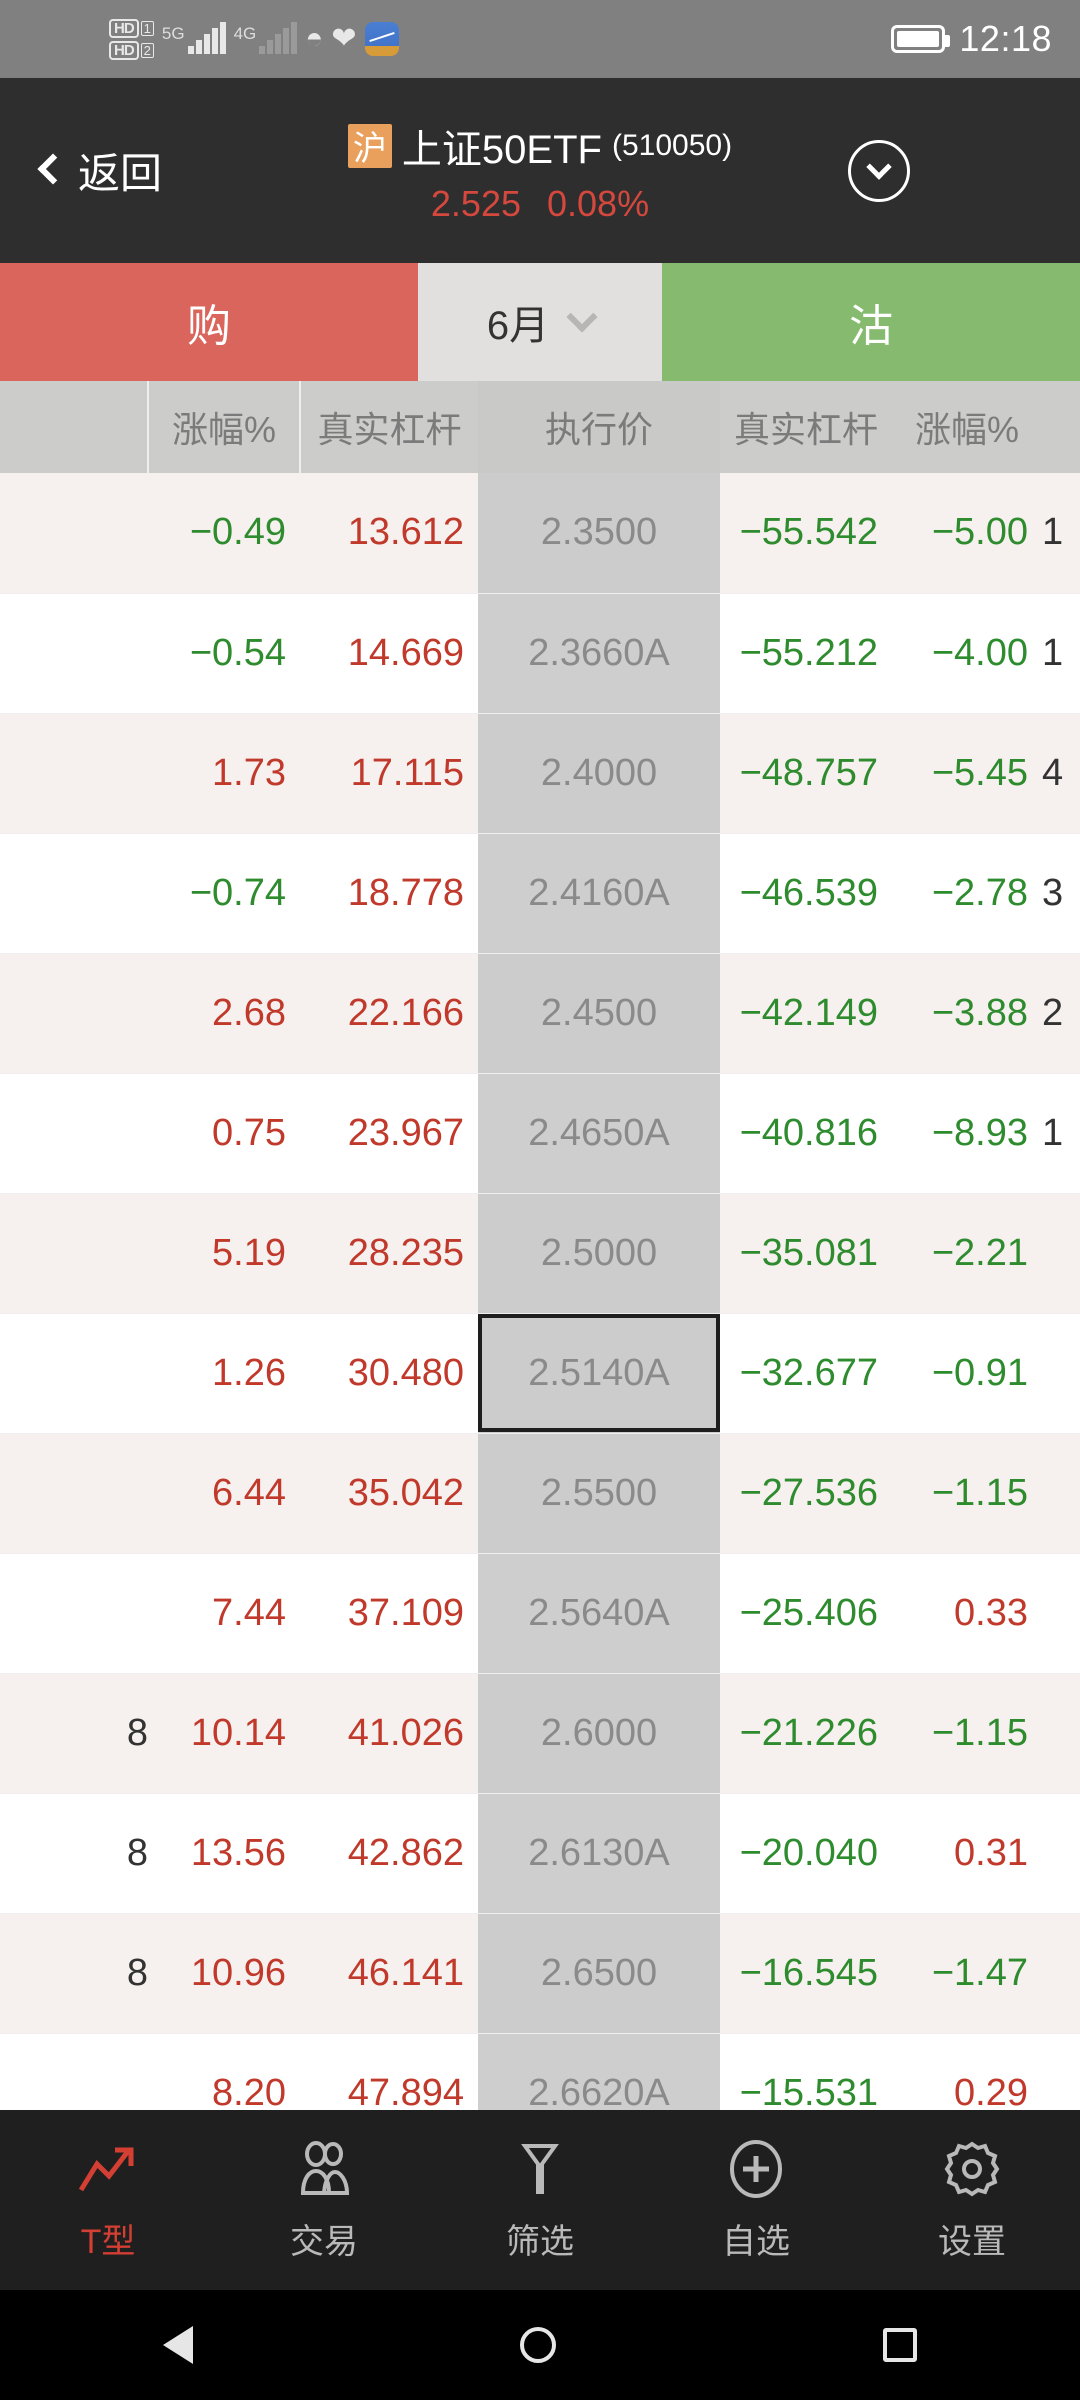 This screenshot has width=1080, height=2400. What do you see at coordinates (108, 2169) in the screenshot?
I see `trend-arrow-icon` at bounding box center [108, 2169].